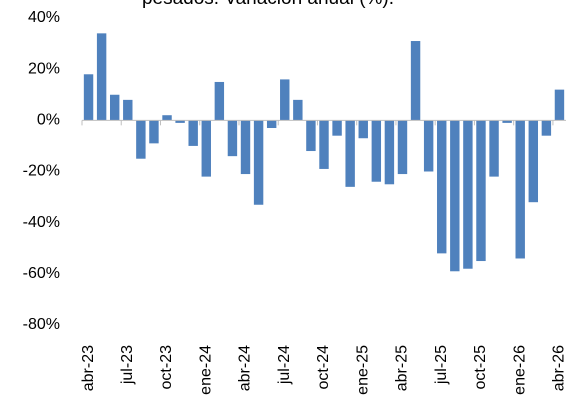  What do you see at coordinates (323, 367) in the screenshot?
I see `x-tick-label: oct-24` at bounding box center [323, 367].